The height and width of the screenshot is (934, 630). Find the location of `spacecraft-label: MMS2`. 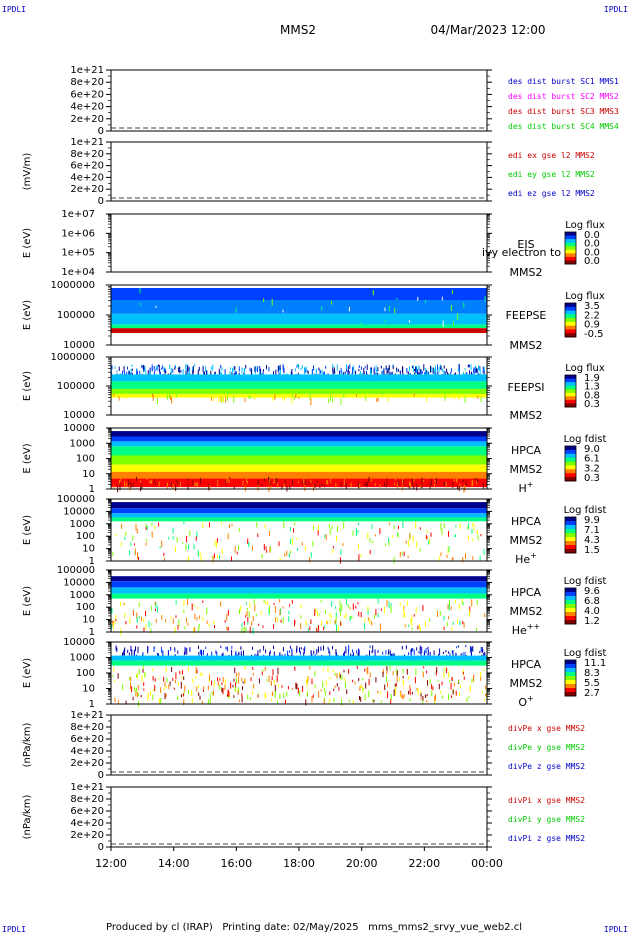

spacecraft-label: MMS2 is located at coordinates (526, 683).